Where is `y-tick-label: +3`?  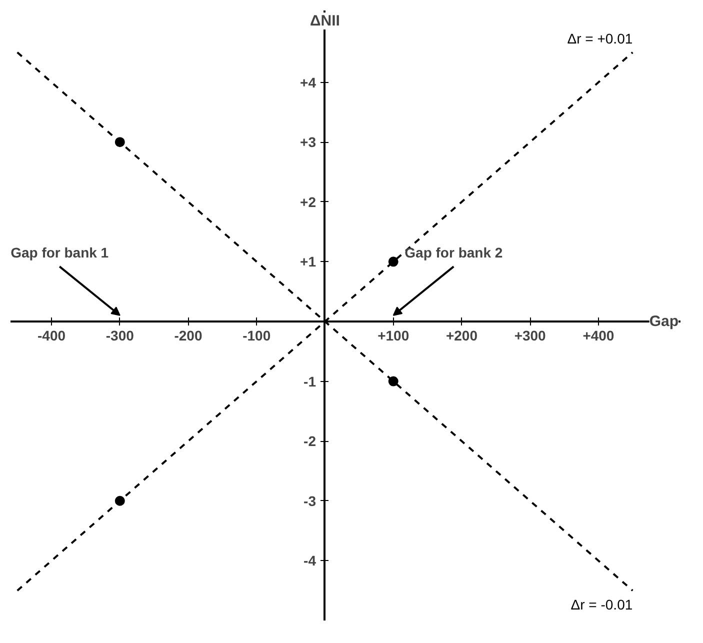
y-tick-label: +3 is located at coordinates (308, 142).